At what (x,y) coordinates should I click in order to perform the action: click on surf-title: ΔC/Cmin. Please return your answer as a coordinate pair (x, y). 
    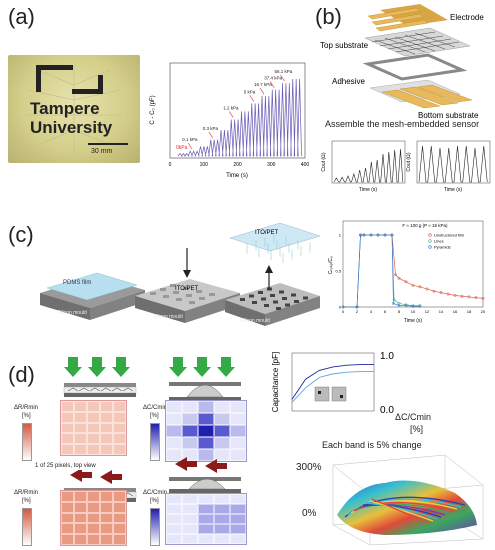
    Looking at the image, I should click on (413, 417).